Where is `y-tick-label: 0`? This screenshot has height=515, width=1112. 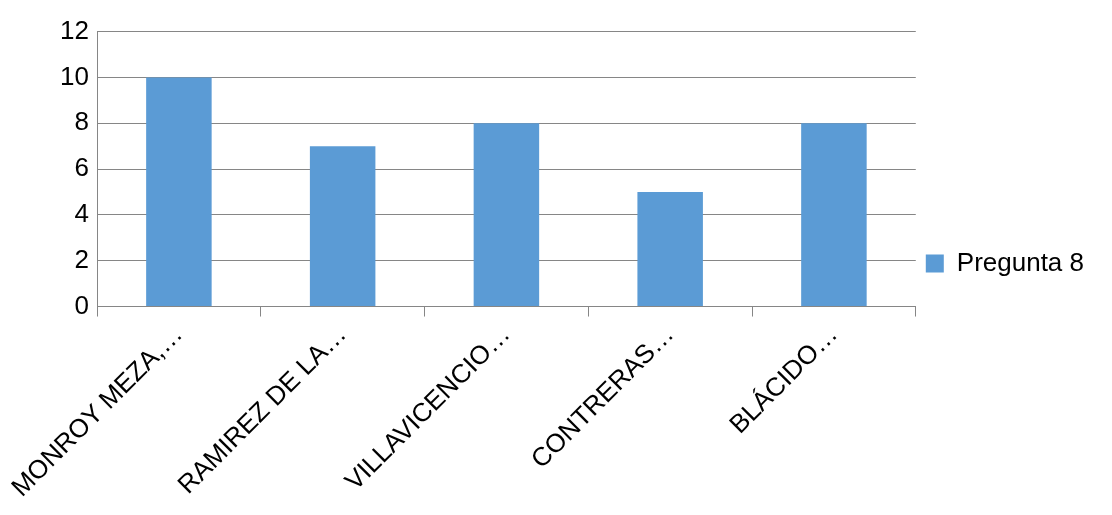 y-tick-label: 0 is located at coordinates (82, 304).